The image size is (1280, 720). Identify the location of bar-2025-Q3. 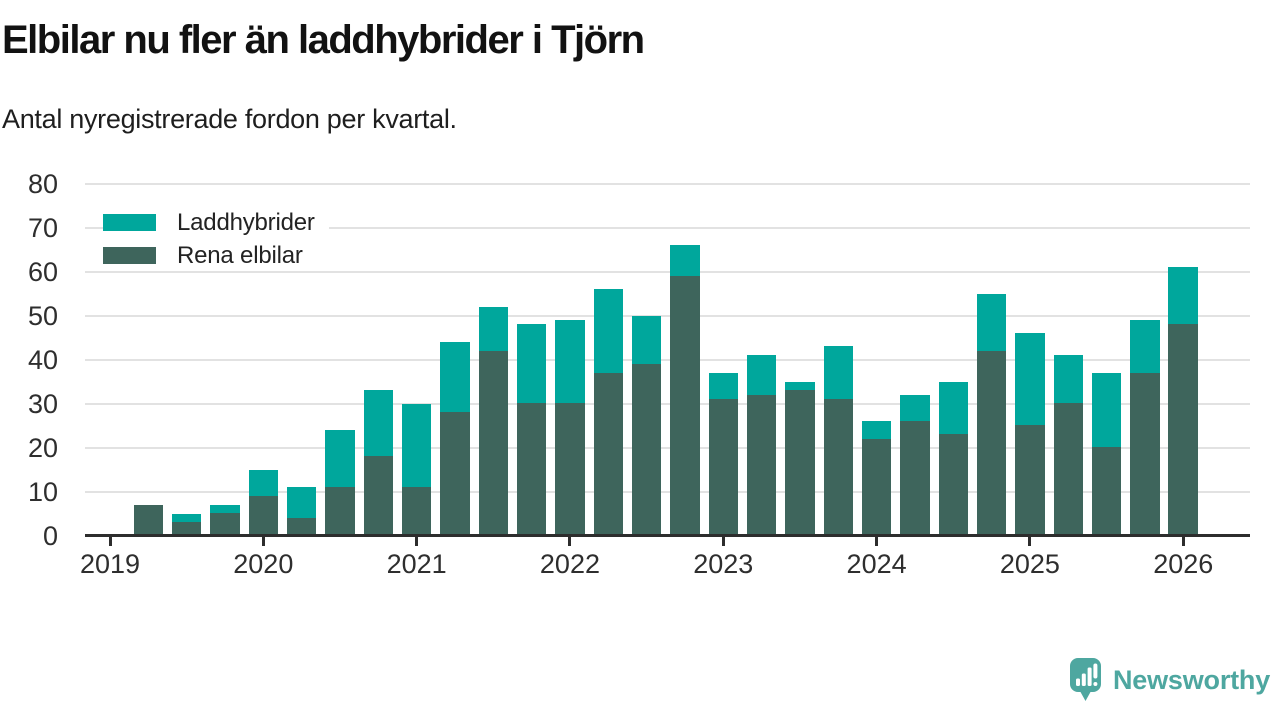
(1106, 454).